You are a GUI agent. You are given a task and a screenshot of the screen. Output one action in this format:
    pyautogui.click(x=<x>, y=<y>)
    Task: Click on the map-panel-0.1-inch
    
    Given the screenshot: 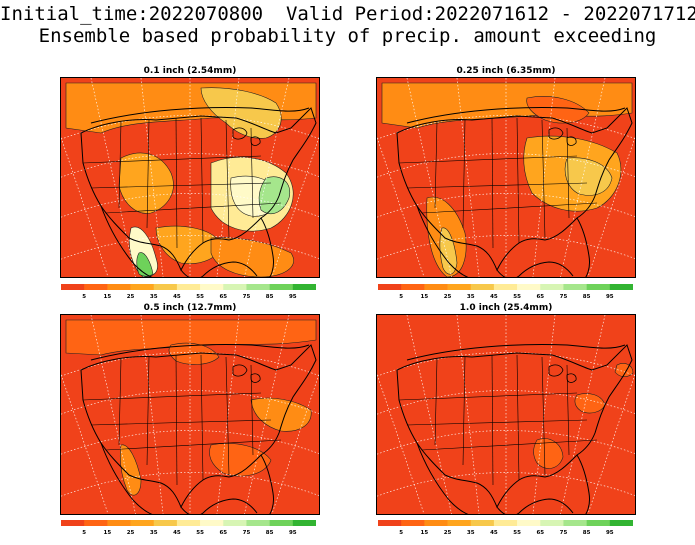 What is the action you would take?
    pyautogui.click(x=190, y=177)
    